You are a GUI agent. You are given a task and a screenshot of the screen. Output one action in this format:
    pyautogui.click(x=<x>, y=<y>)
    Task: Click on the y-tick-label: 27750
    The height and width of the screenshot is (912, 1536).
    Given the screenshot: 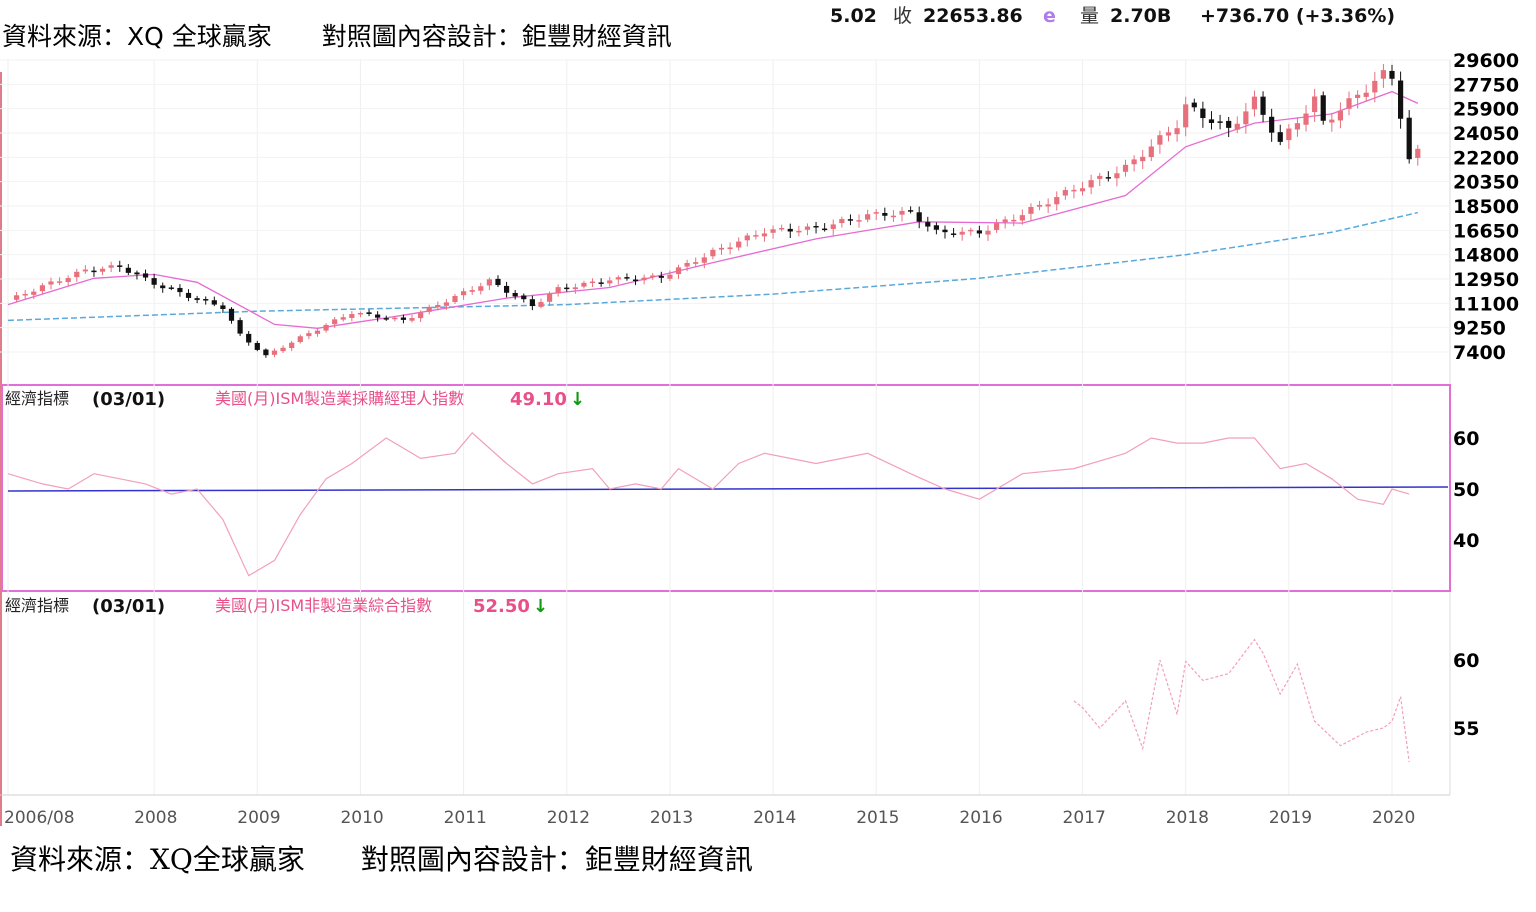 What is the action you would take?
    pyautogui.click(x=1486, y=85)
    